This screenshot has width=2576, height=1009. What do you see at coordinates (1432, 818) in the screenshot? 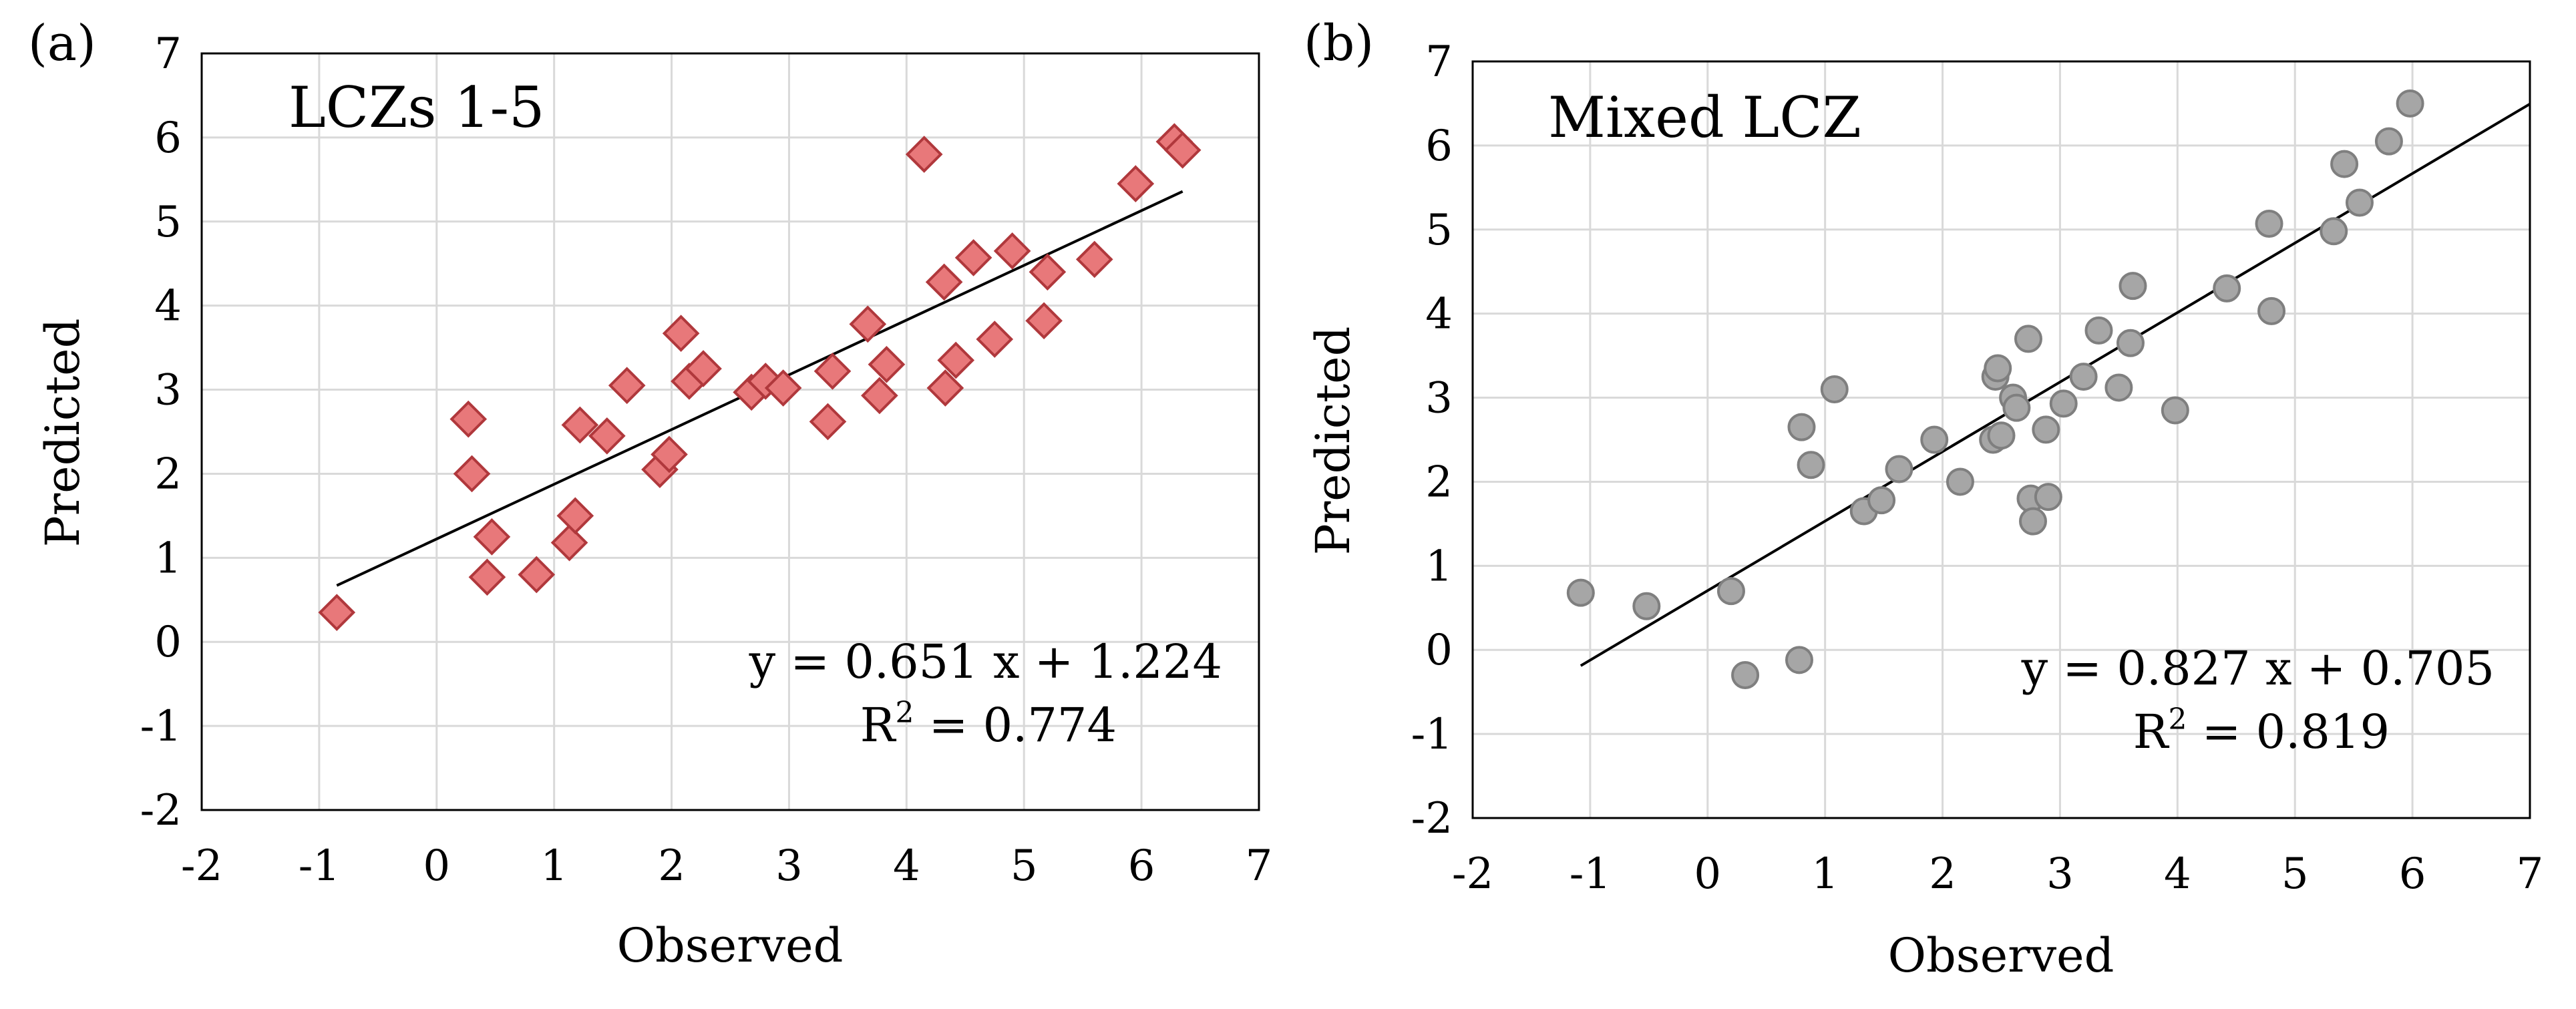
I see `panel-b-y-tick-0: -2` at bounding box center [1432, 818].